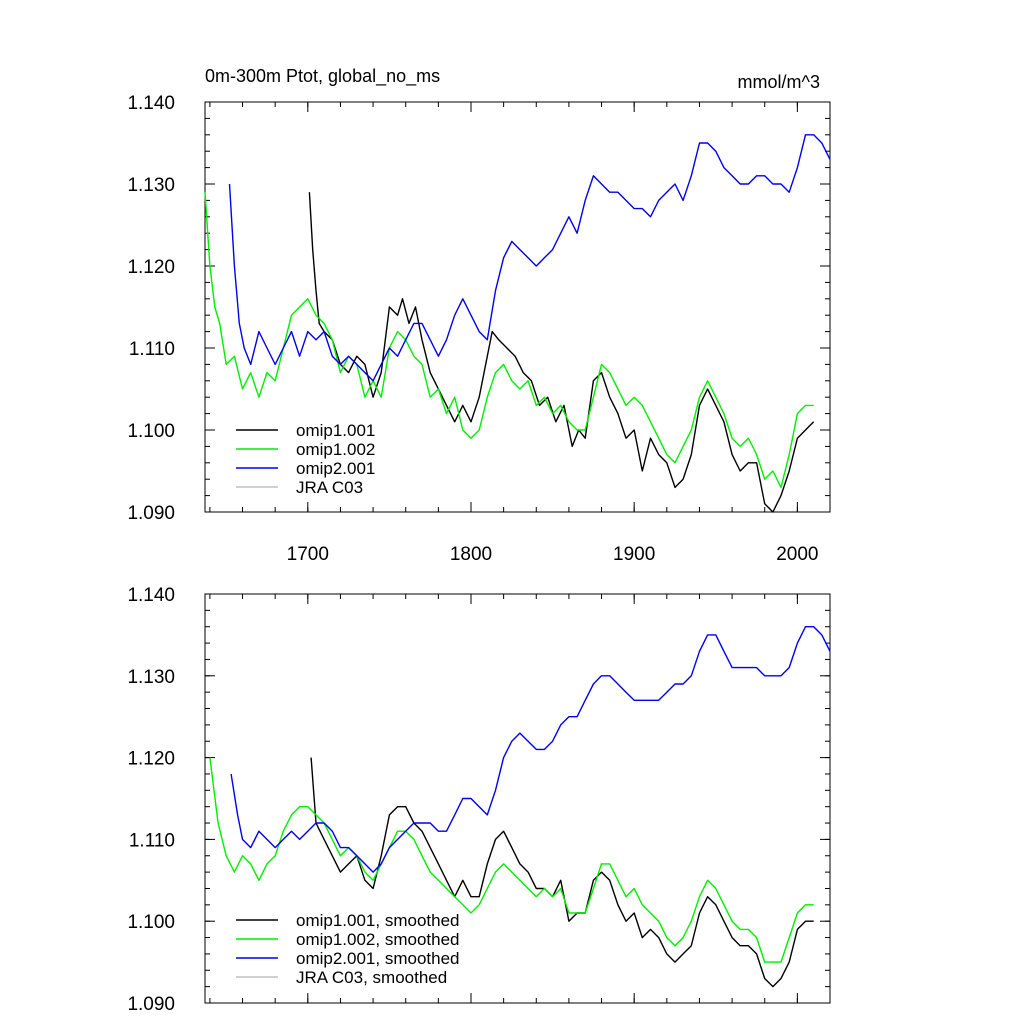 Image resolution: width=1024 pixels, height=1024 pixels. What do you see at coordinates (797, 554) in the screenshot?
I see `x-tick-label: 2000` at bounding box center [797, 554].